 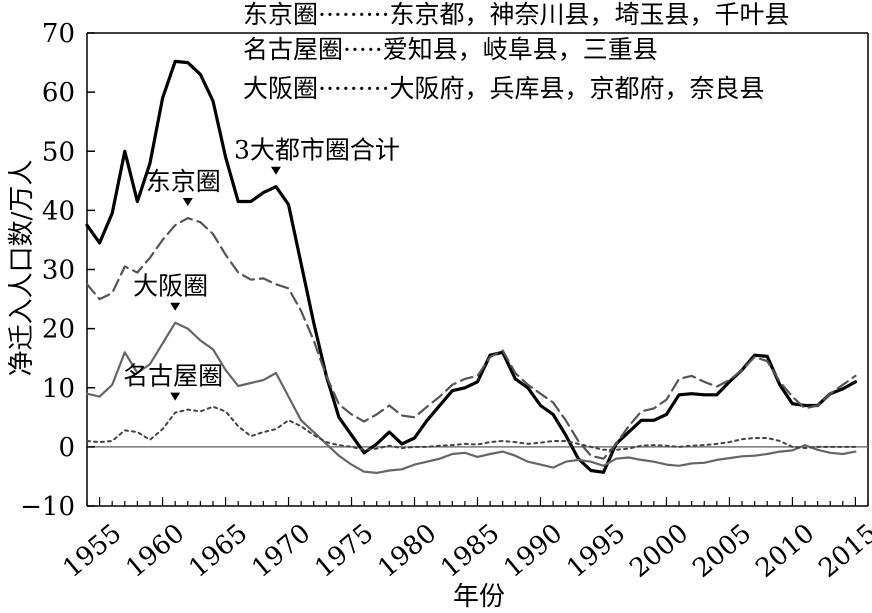 I want to click on series-line-nagoya, so click(x=471, y=428).